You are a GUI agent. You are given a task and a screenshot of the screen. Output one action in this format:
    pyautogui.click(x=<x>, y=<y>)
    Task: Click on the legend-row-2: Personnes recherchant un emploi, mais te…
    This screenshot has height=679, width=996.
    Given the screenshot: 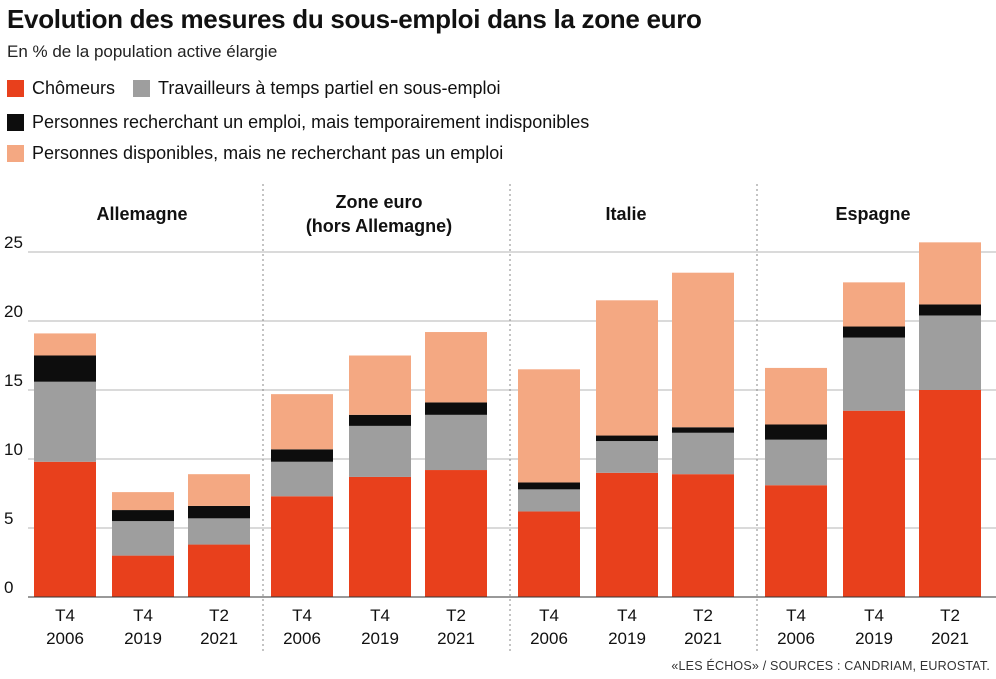 What is the action you would take?
    pyautogui.click(x=307, y=122)
    